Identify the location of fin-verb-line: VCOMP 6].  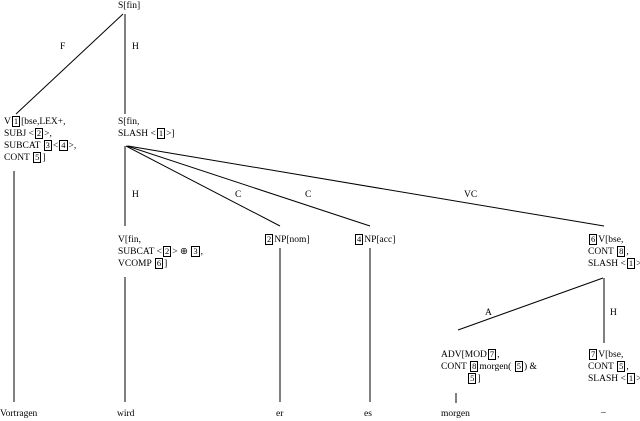
(160, 264).